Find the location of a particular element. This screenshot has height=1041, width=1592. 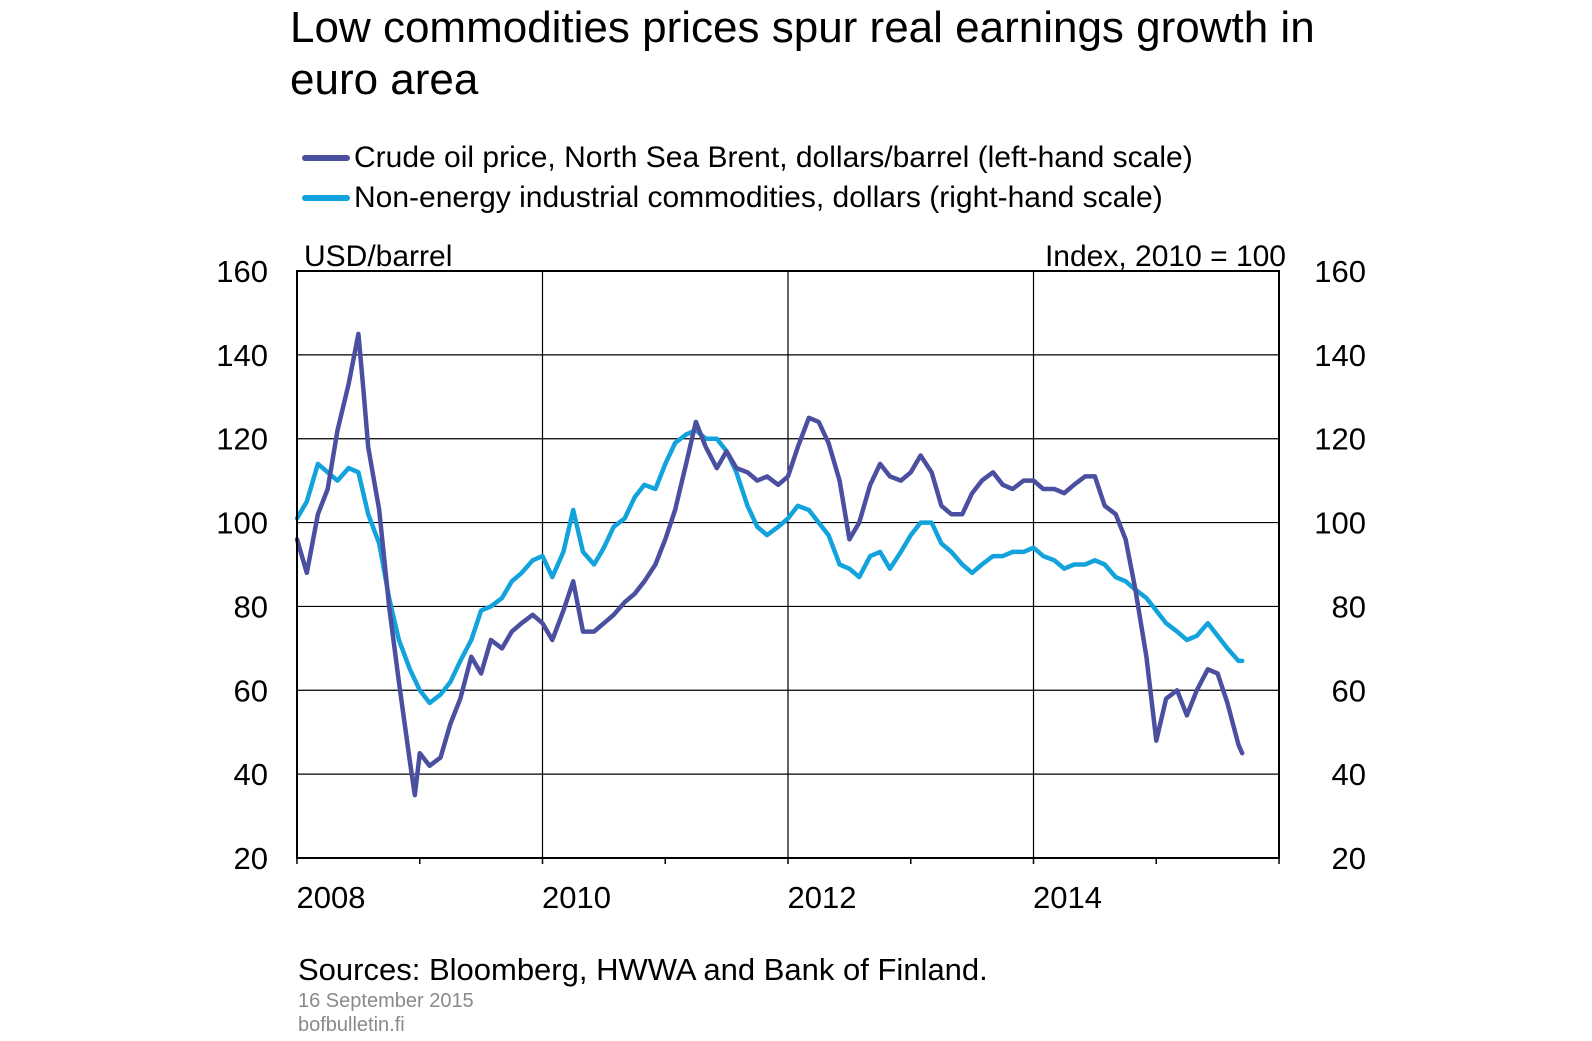

y-right-tick-label-20: 20 is located at coordinates (1349, 858).